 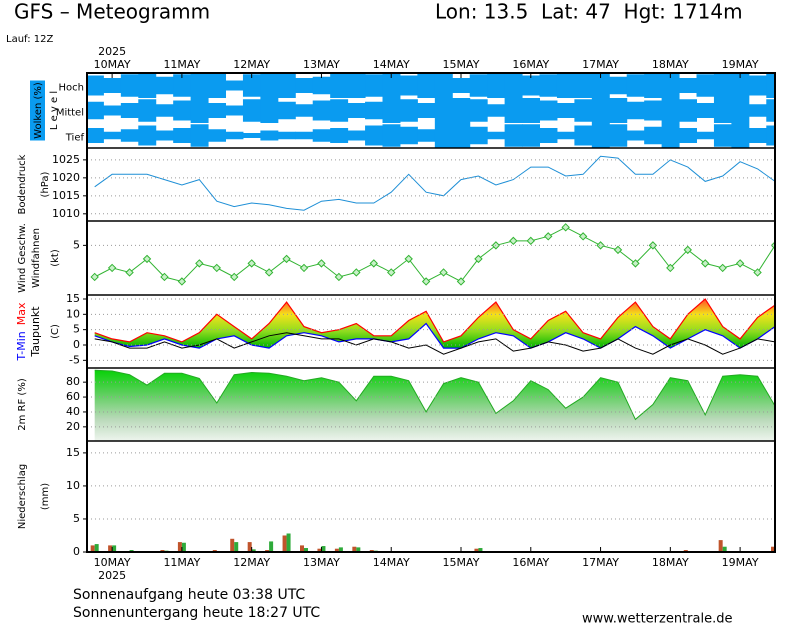 I want to click on y-label-background, so click(x=37, y=110).